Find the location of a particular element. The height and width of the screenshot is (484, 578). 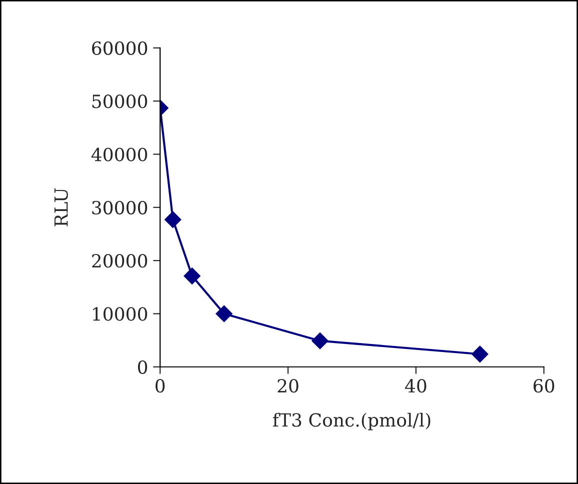

y-tick-label: 30000 is located at coordinates (120, 207).